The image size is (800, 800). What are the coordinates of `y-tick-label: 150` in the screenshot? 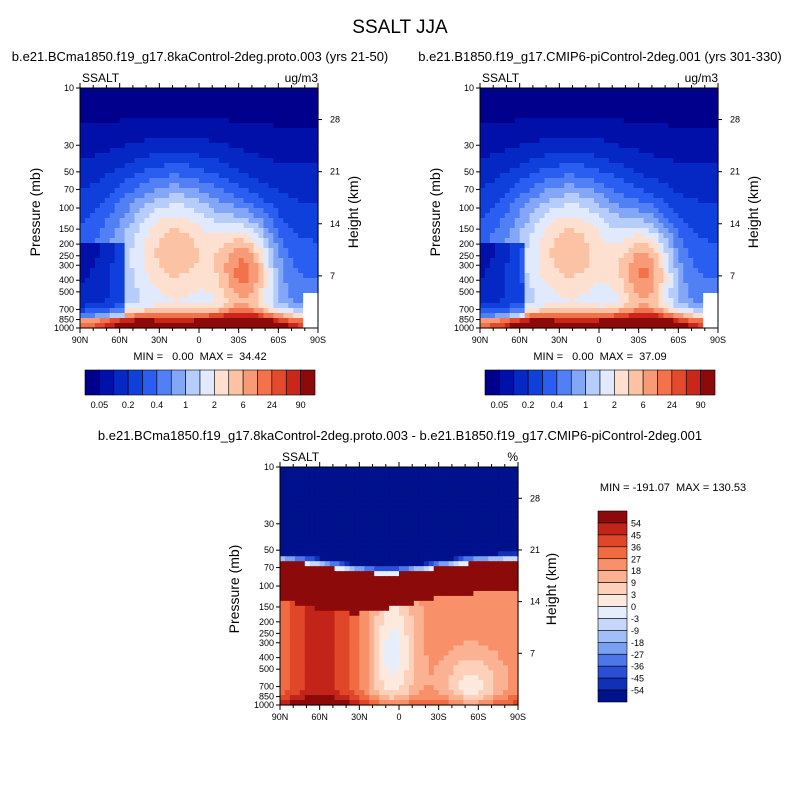 It's located at (466, 229).